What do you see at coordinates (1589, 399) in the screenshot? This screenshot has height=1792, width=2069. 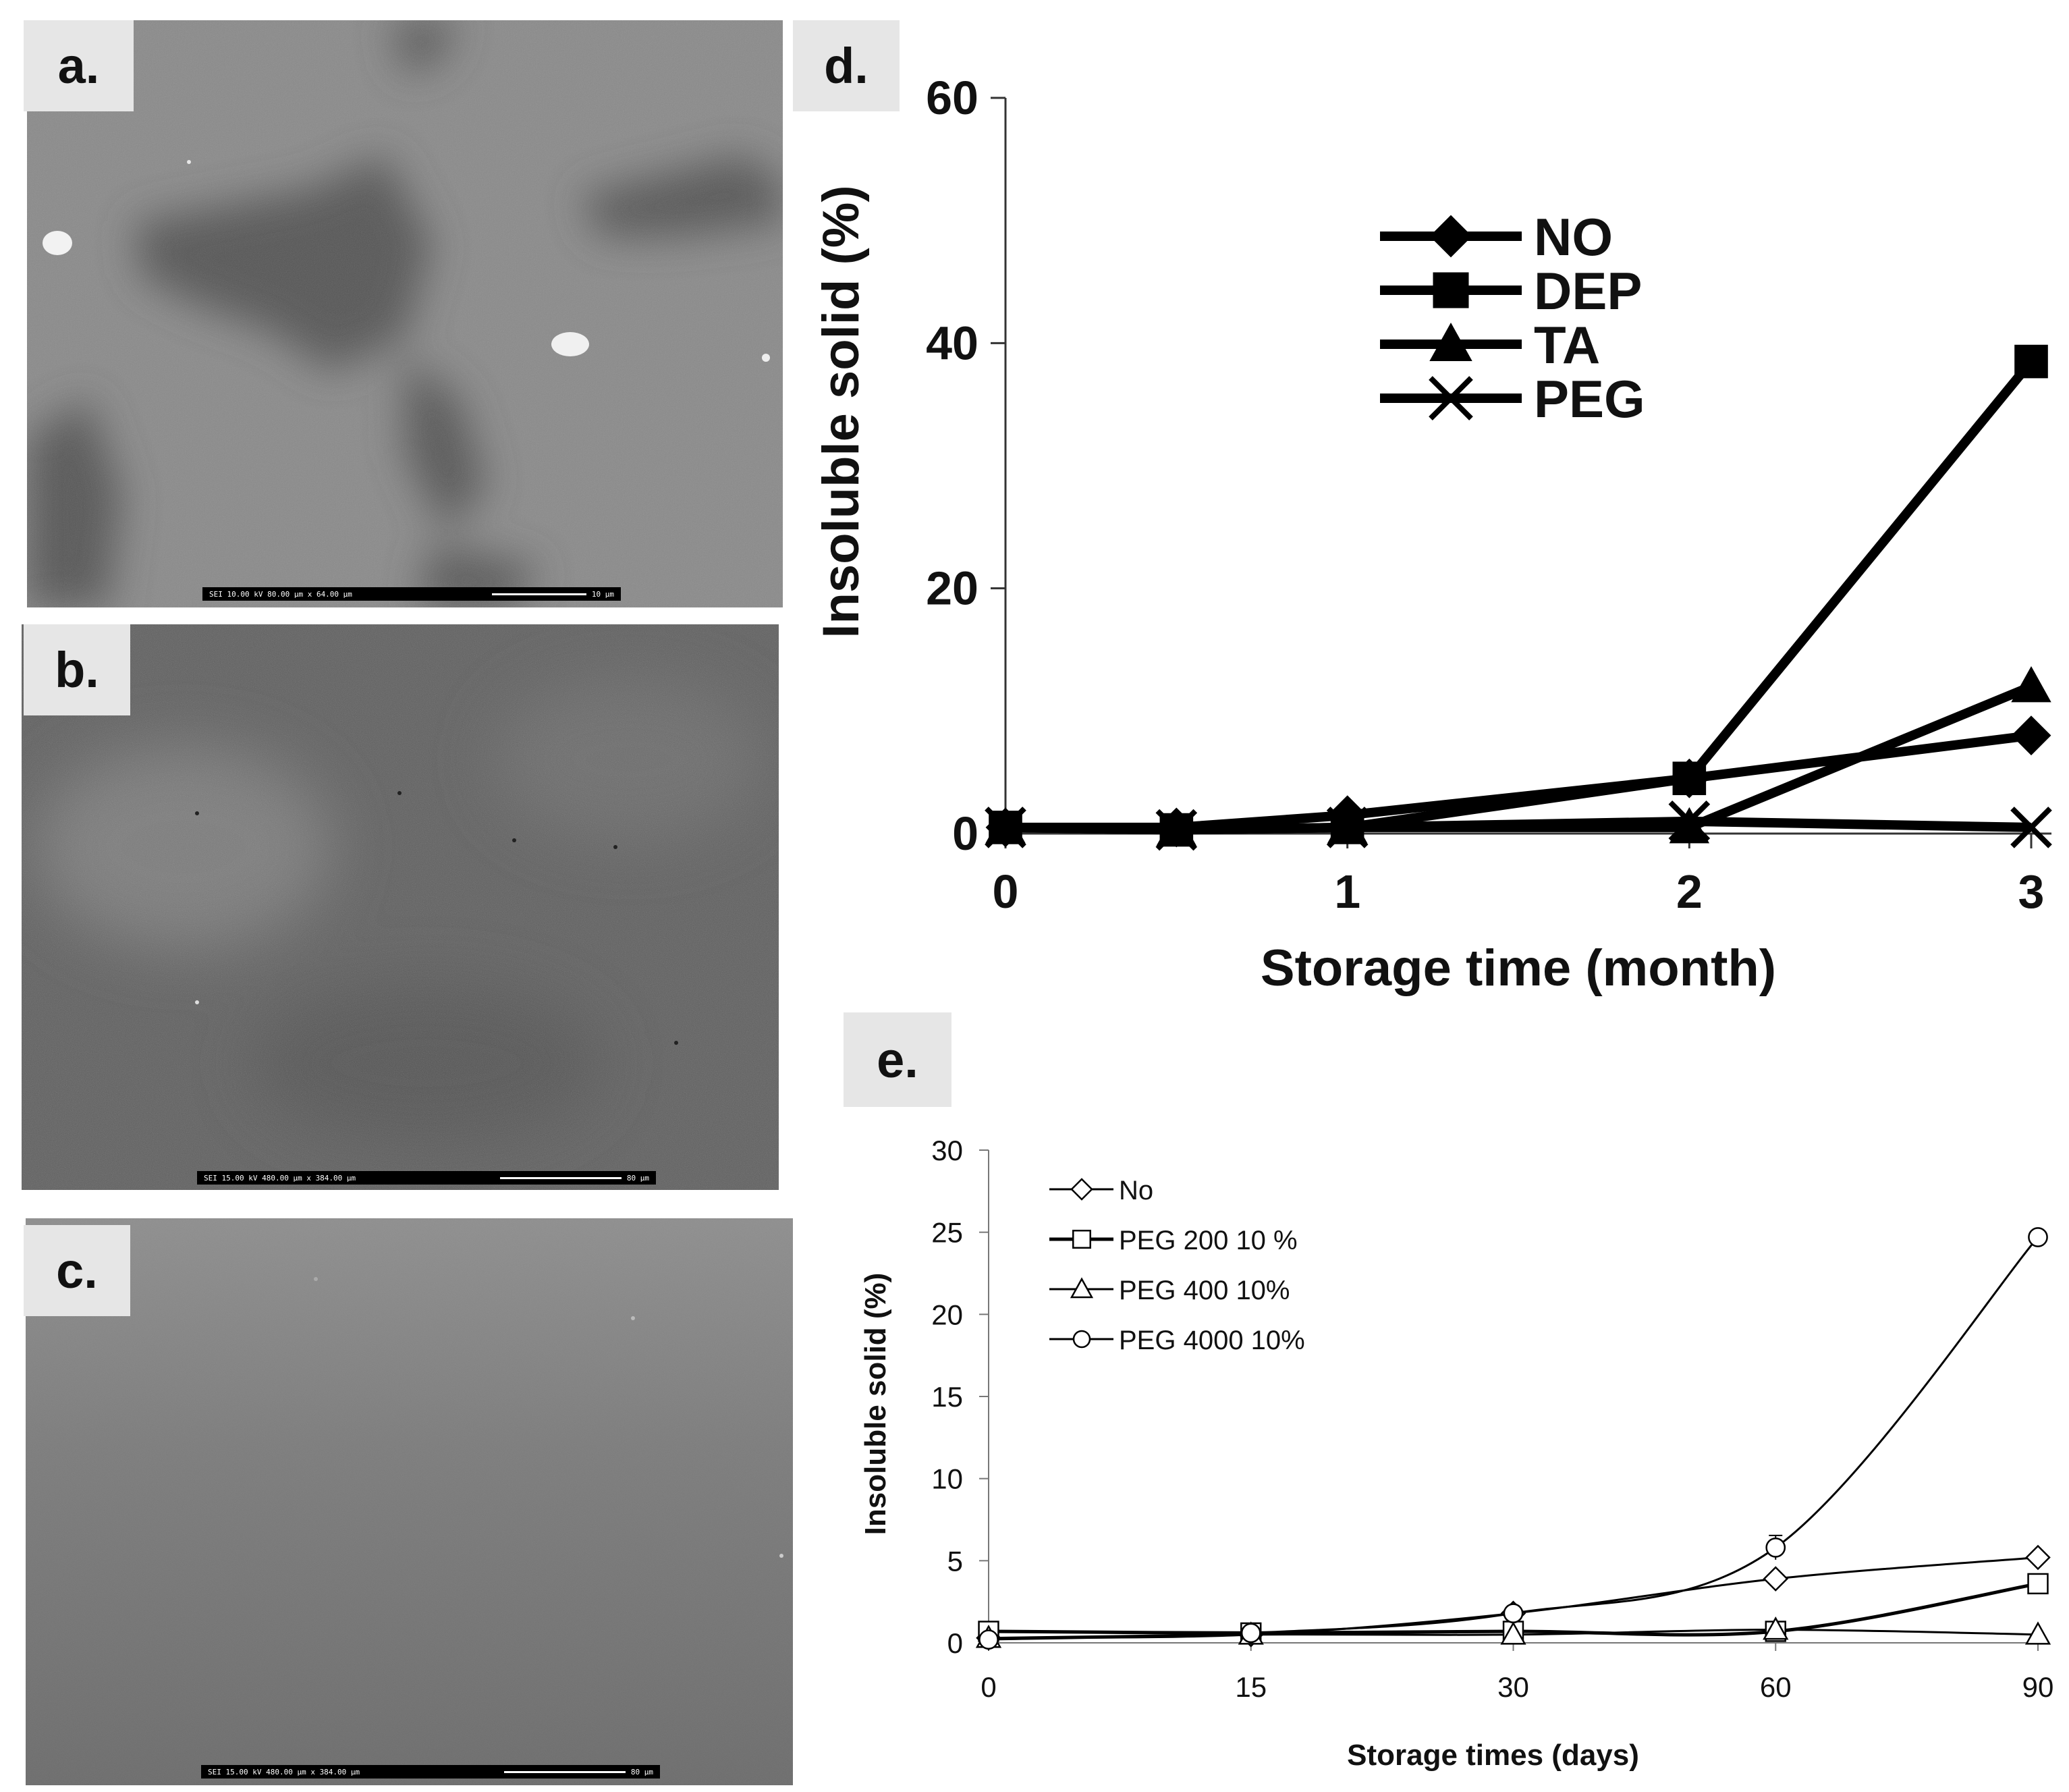 I see `chart-d-legend-label: PEG` at bounding box center [1589, 399].